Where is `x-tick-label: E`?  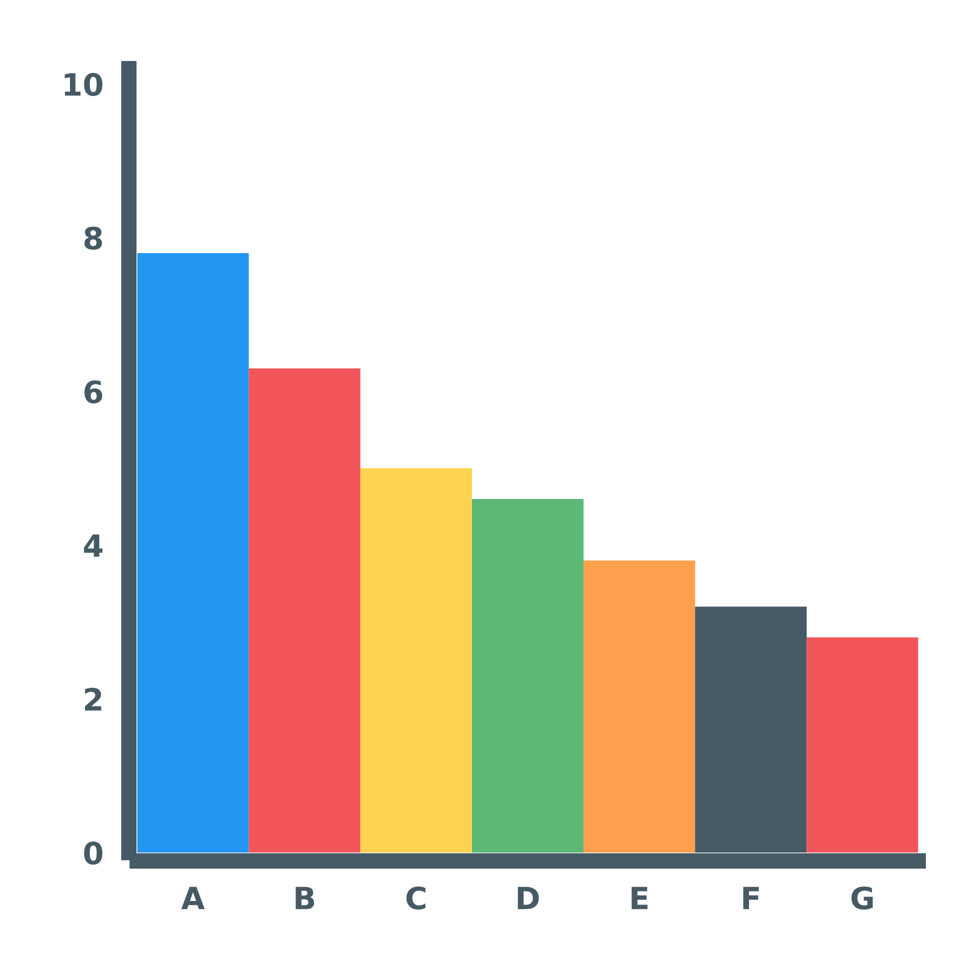 x-tick-label: E is located at coordinates (640, 898).